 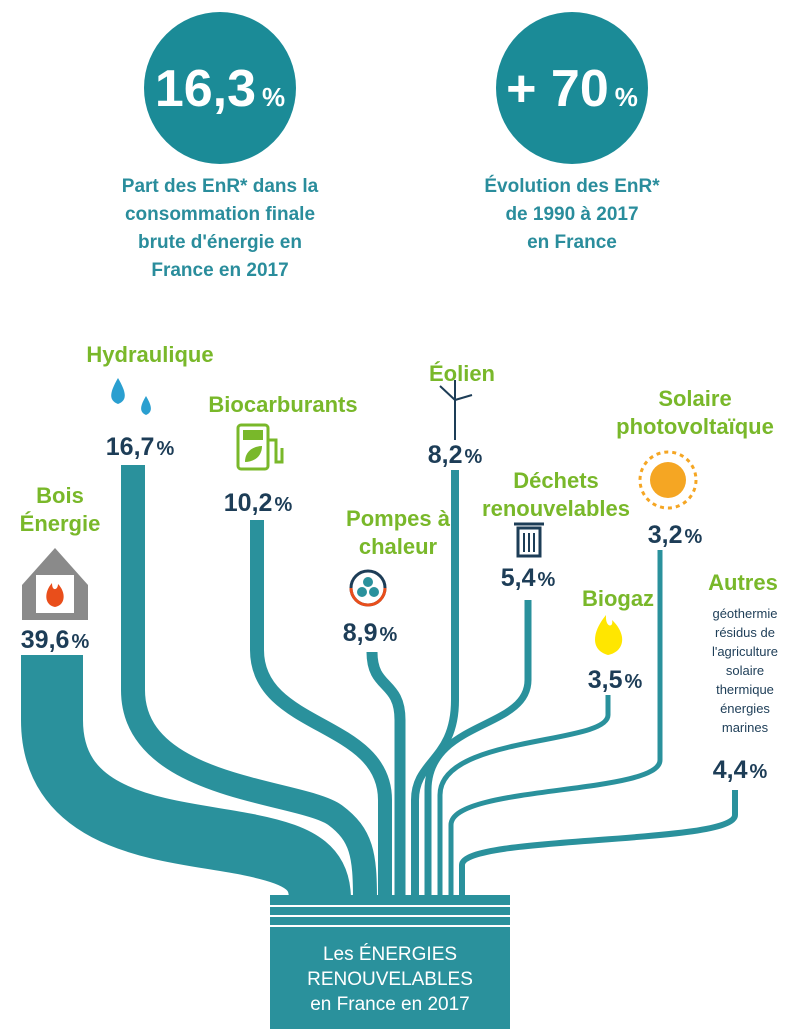 What do you see at coordinates (571, 214) in the screenshot?
I see `stat-caption: de 1990 à 2017` at bounding box center [571, 214].